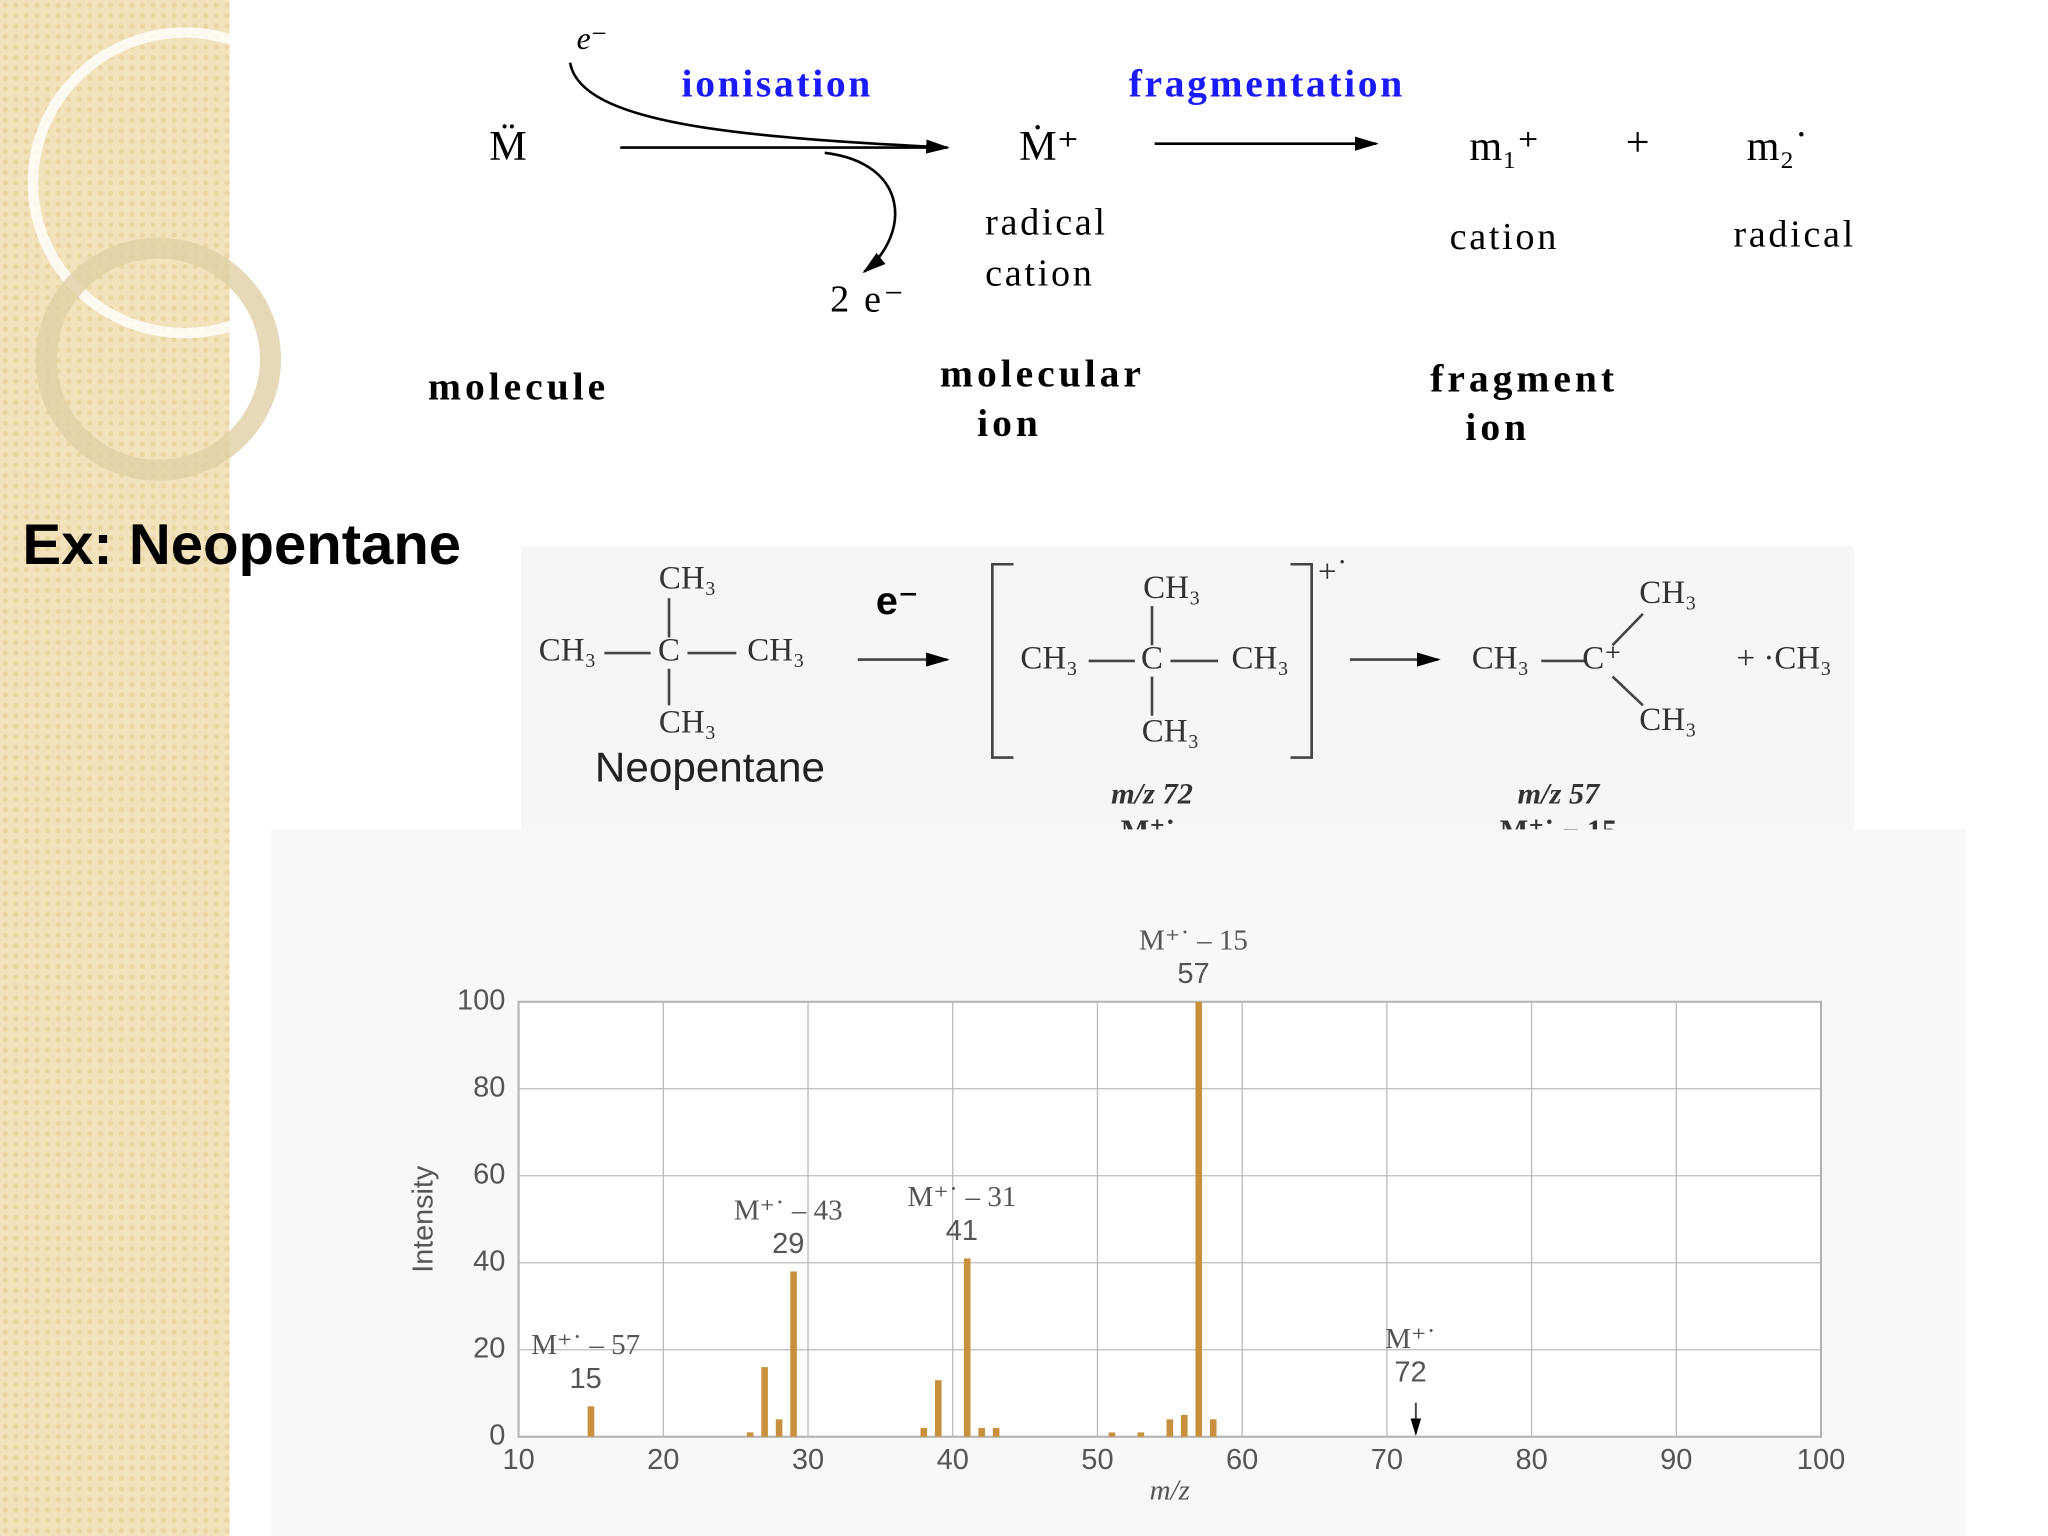 This screenshot has height=1536, width=2048. What do you see at coordinates (1124, 660) in the screenshot?
I see `reaction-scheme` at bounding box center [1124, 660].